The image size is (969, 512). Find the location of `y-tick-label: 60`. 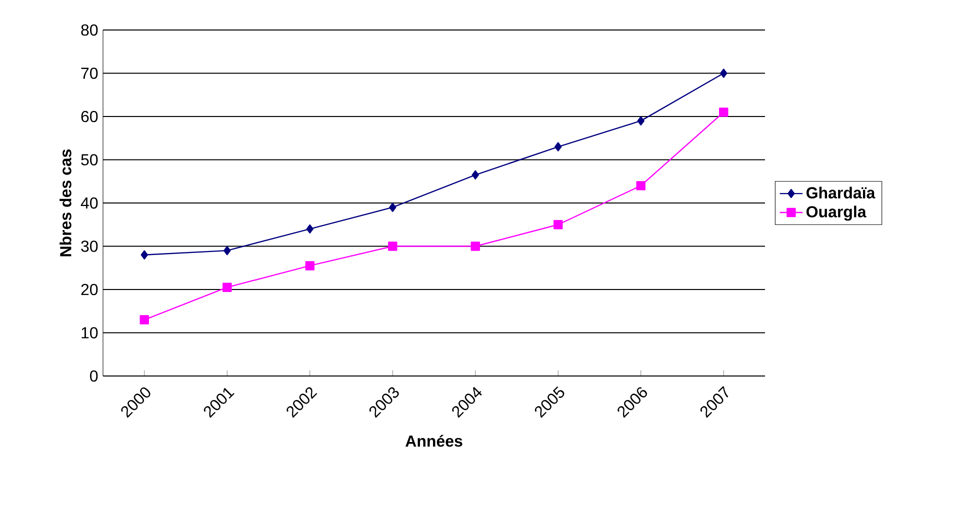

y-tick-label: 60 is located at coordinates (89, 116).